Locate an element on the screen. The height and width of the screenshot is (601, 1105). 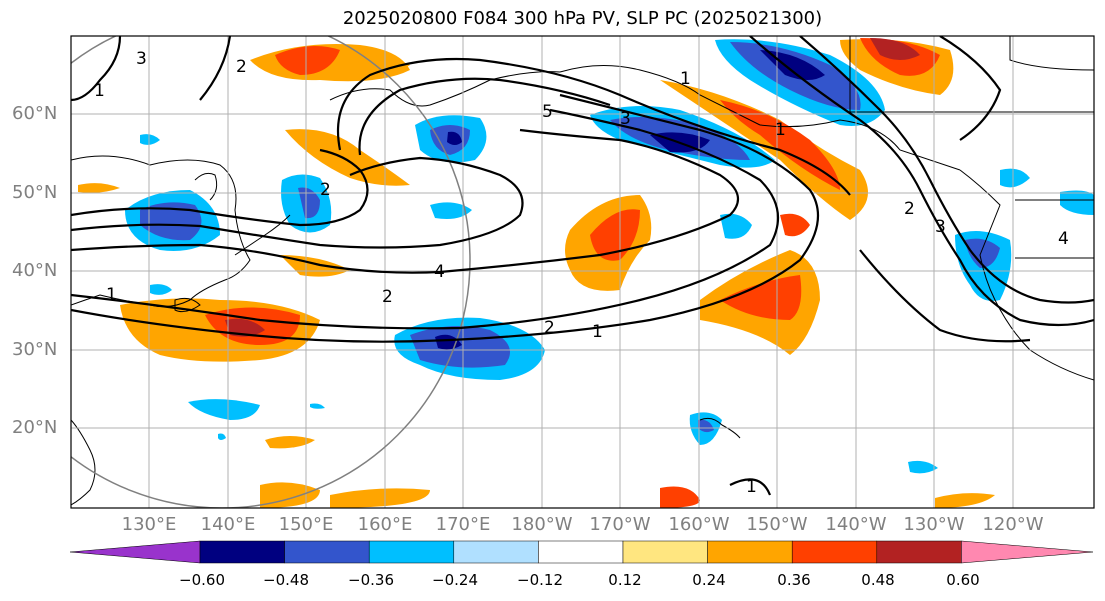
lon-label: 150°W is located at coordinates (777, 524).